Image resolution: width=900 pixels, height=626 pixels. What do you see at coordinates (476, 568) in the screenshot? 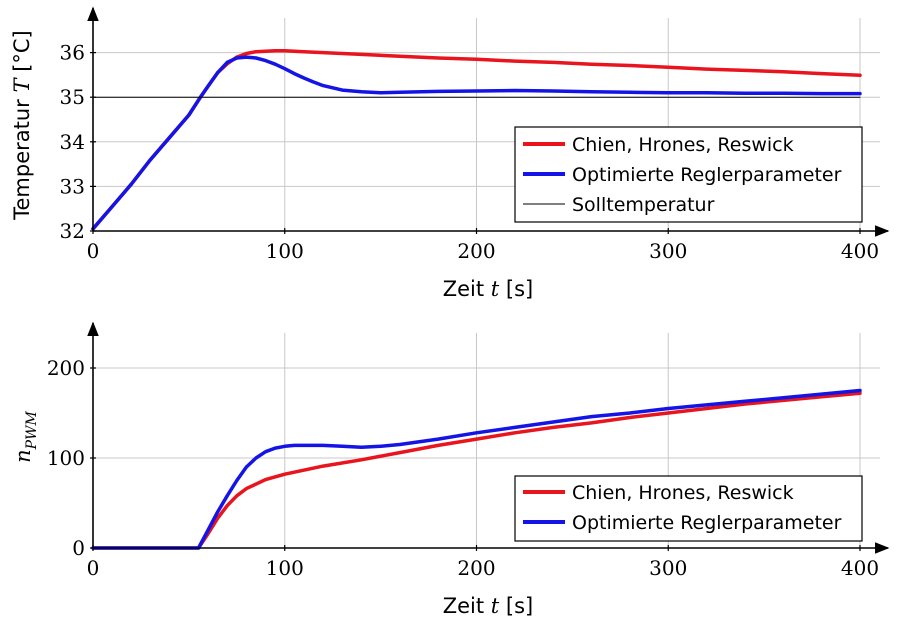
I see `pwm-x-tick-label-200: 200` at bounding box center [476, 568].